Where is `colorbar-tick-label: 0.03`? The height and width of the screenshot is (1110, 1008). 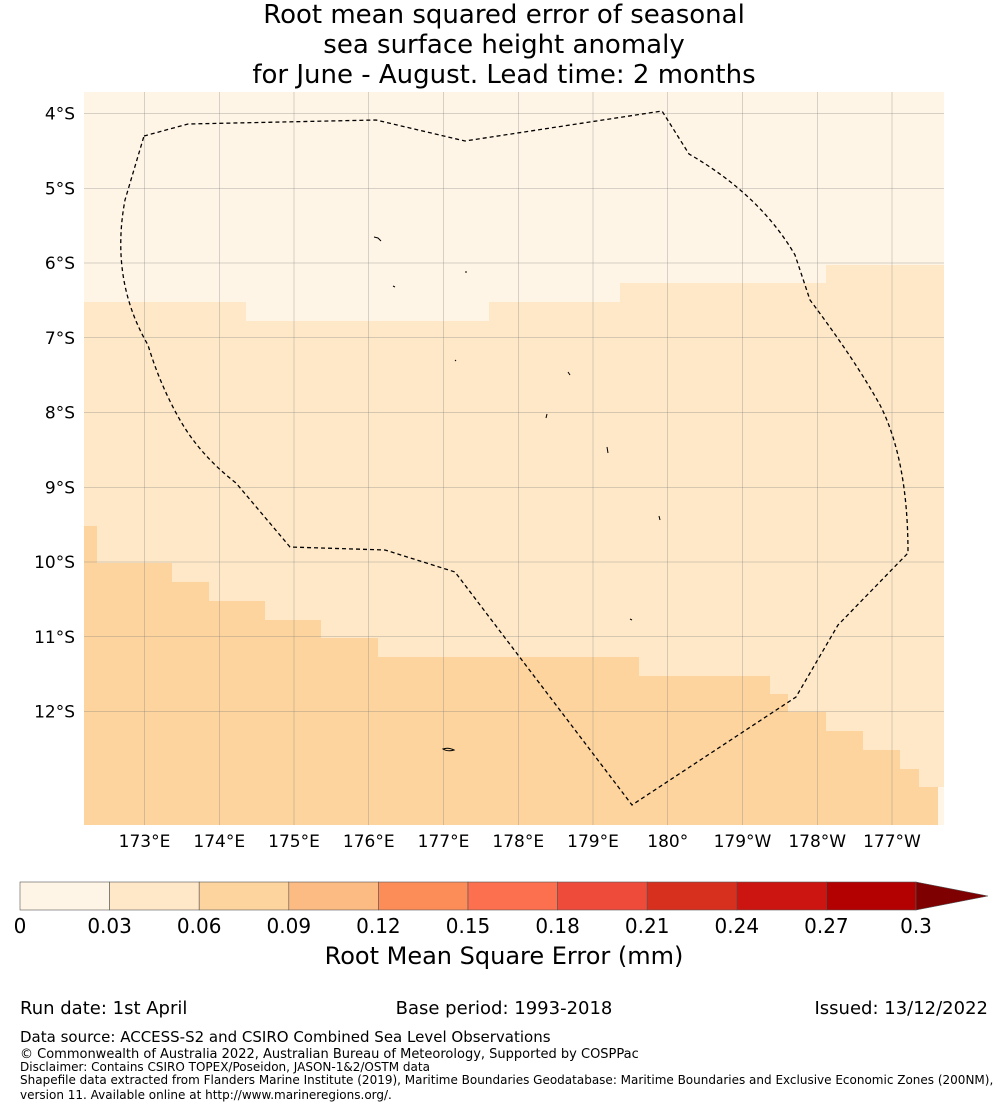
colorbar-tick-label: 0.03 is located at coordinates (109, 926).